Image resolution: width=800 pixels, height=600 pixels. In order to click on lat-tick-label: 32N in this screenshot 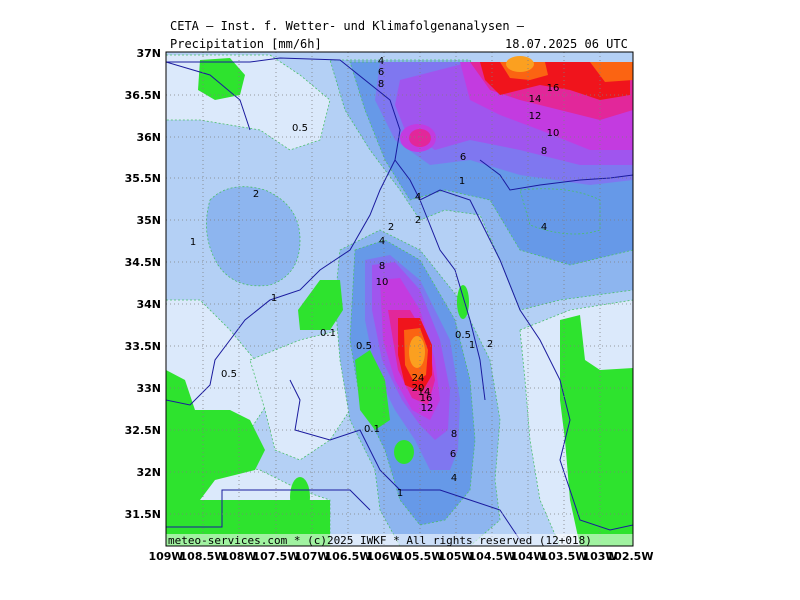, I will do `click(148, 472)`.